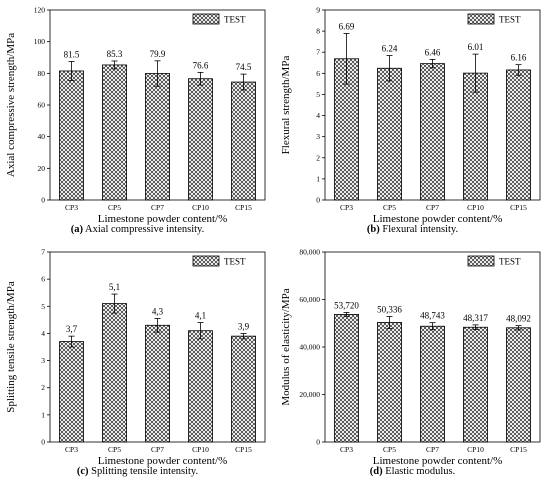 This screenshot has width=550, height=483. Describe the element at coordinates (144, 229) in the screenshot. I see `caption-text: Axial compressive intensity.` at that location.